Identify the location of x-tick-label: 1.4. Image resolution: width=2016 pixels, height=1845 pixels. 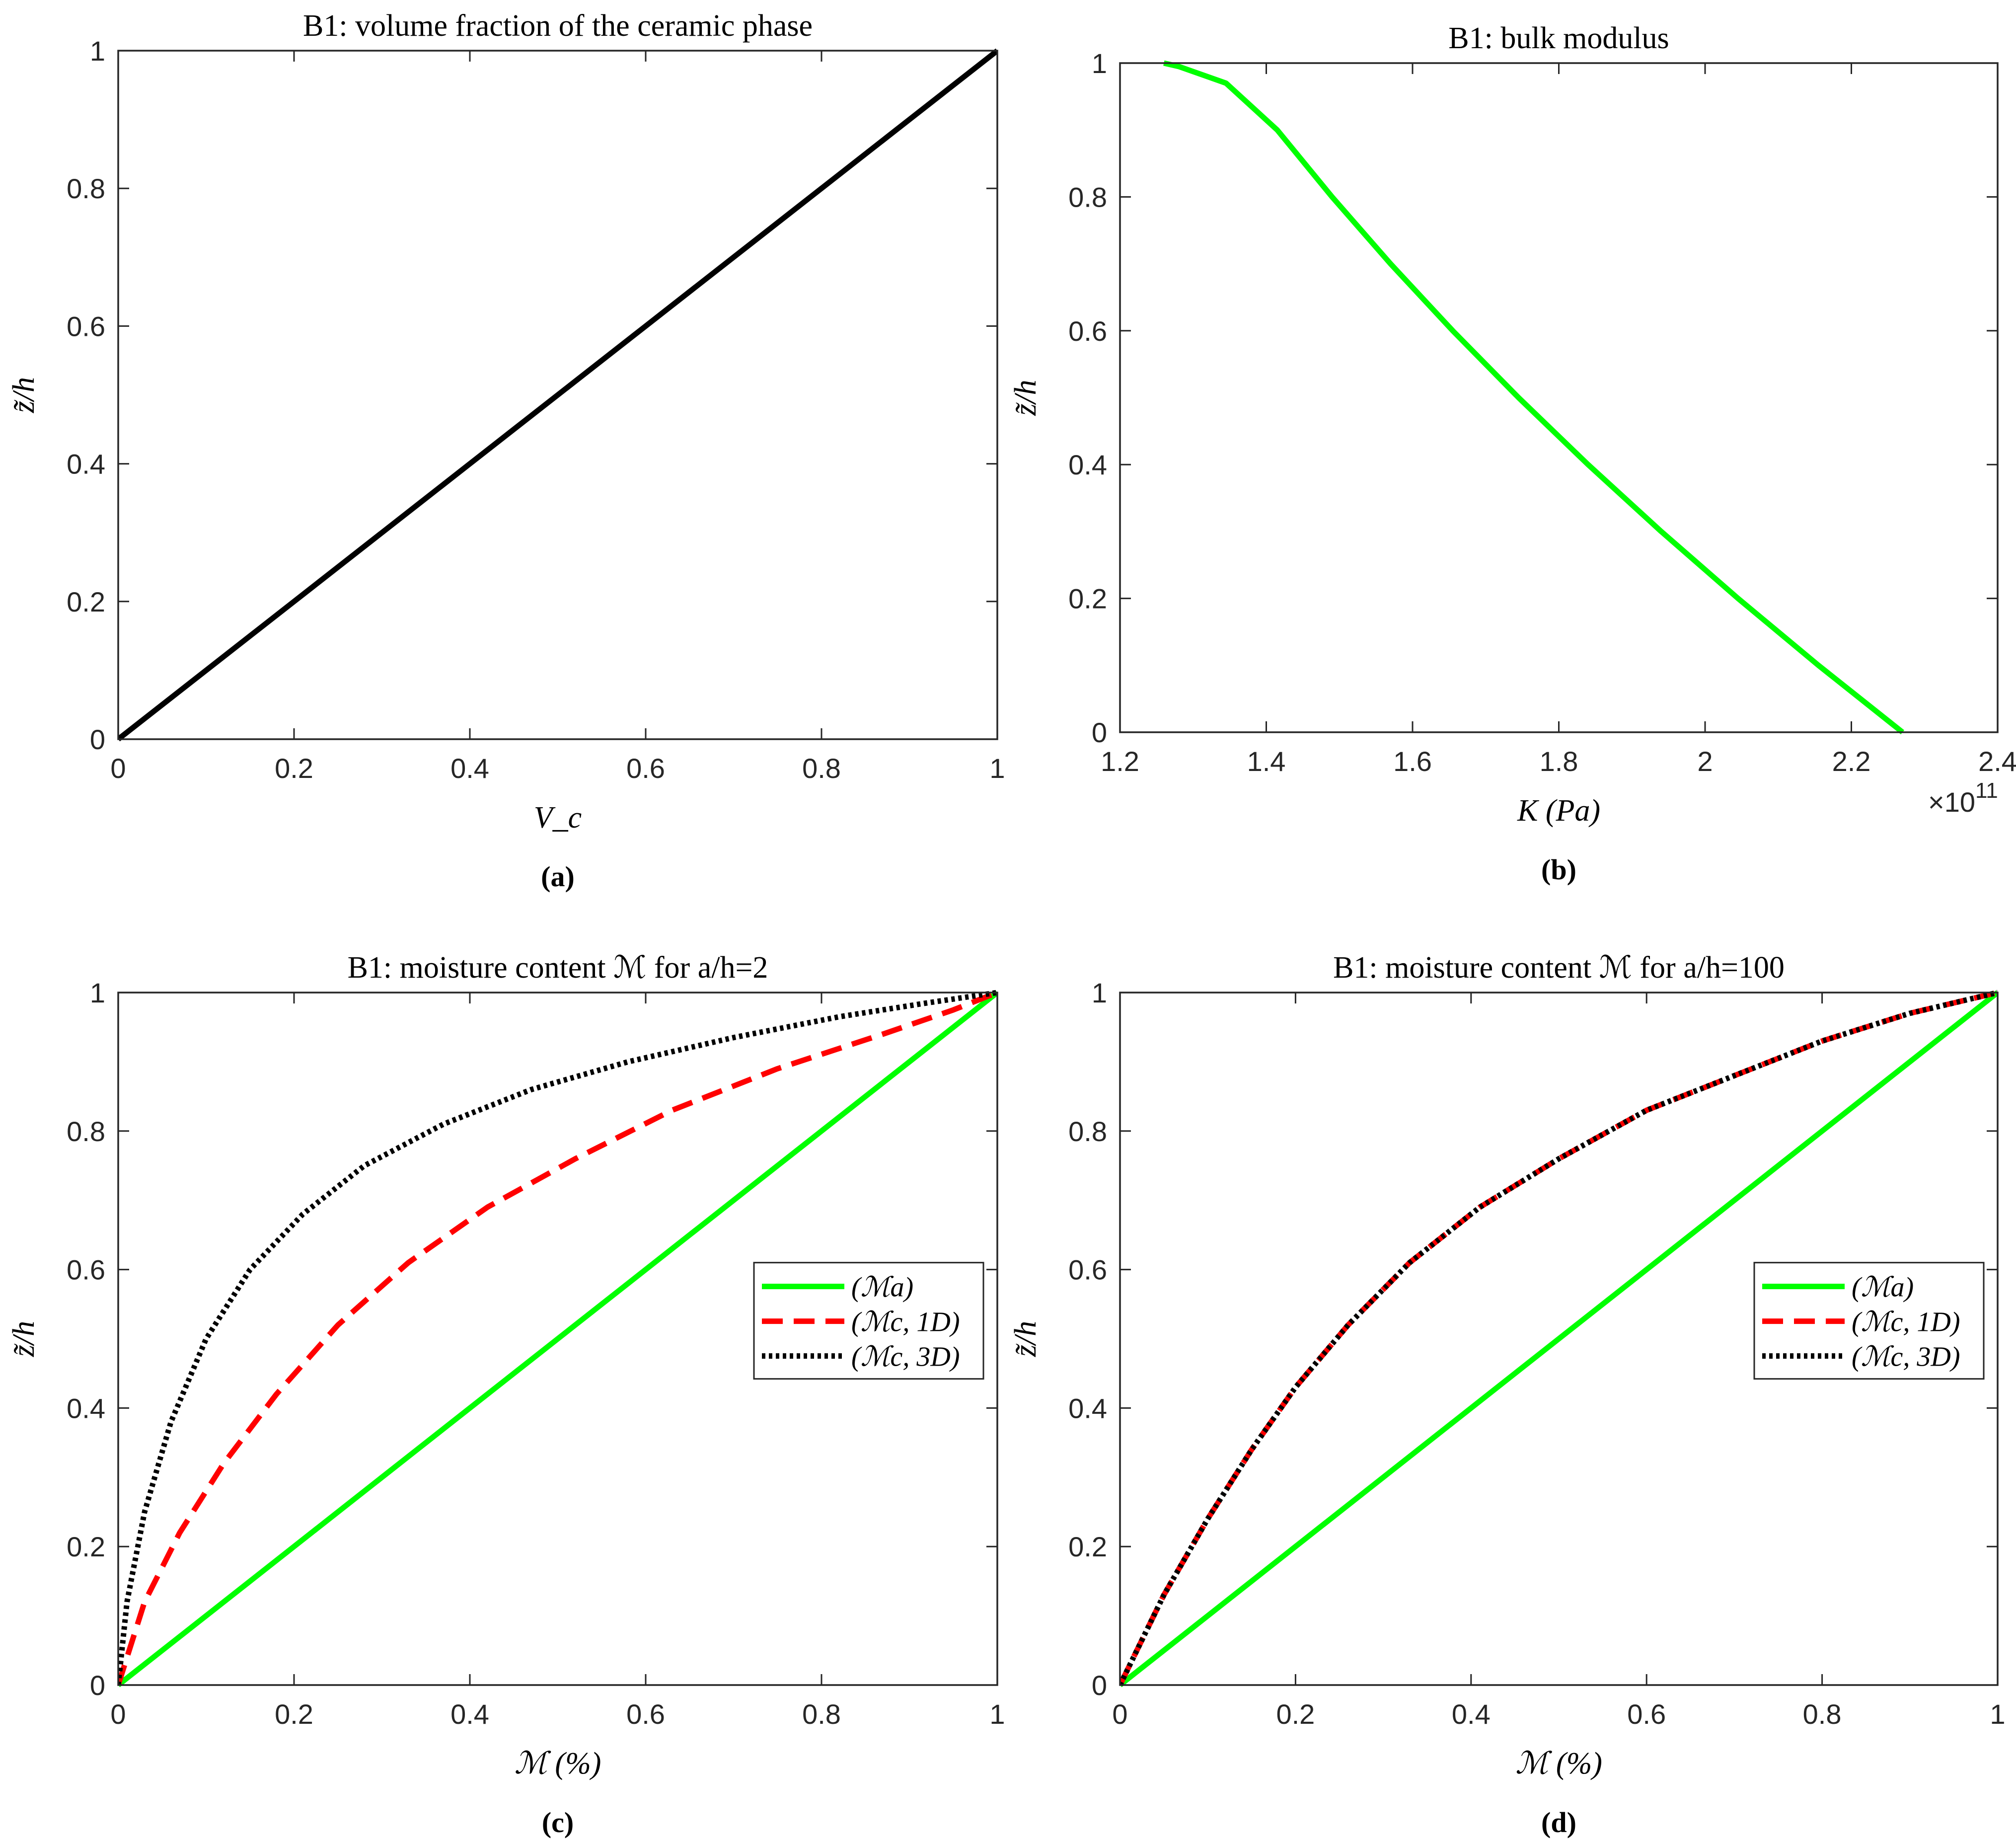
(1266, 761).